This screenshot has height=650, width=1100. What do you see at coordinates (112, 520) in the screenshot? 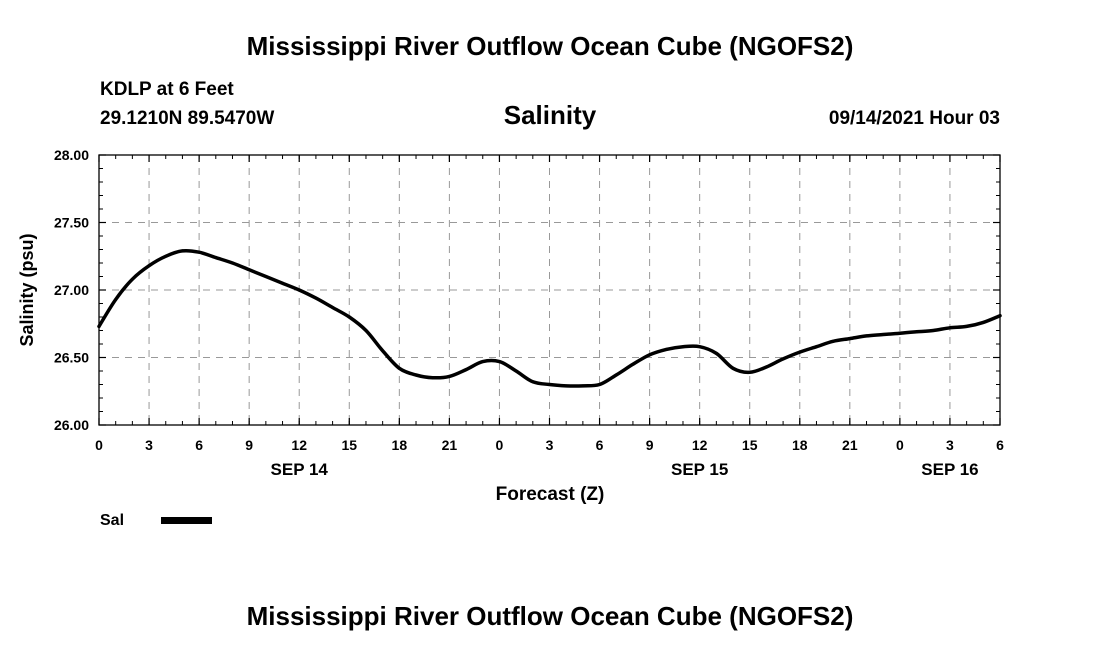
I see `legend-label-sal: Sal` at bounding box center [112, 520].